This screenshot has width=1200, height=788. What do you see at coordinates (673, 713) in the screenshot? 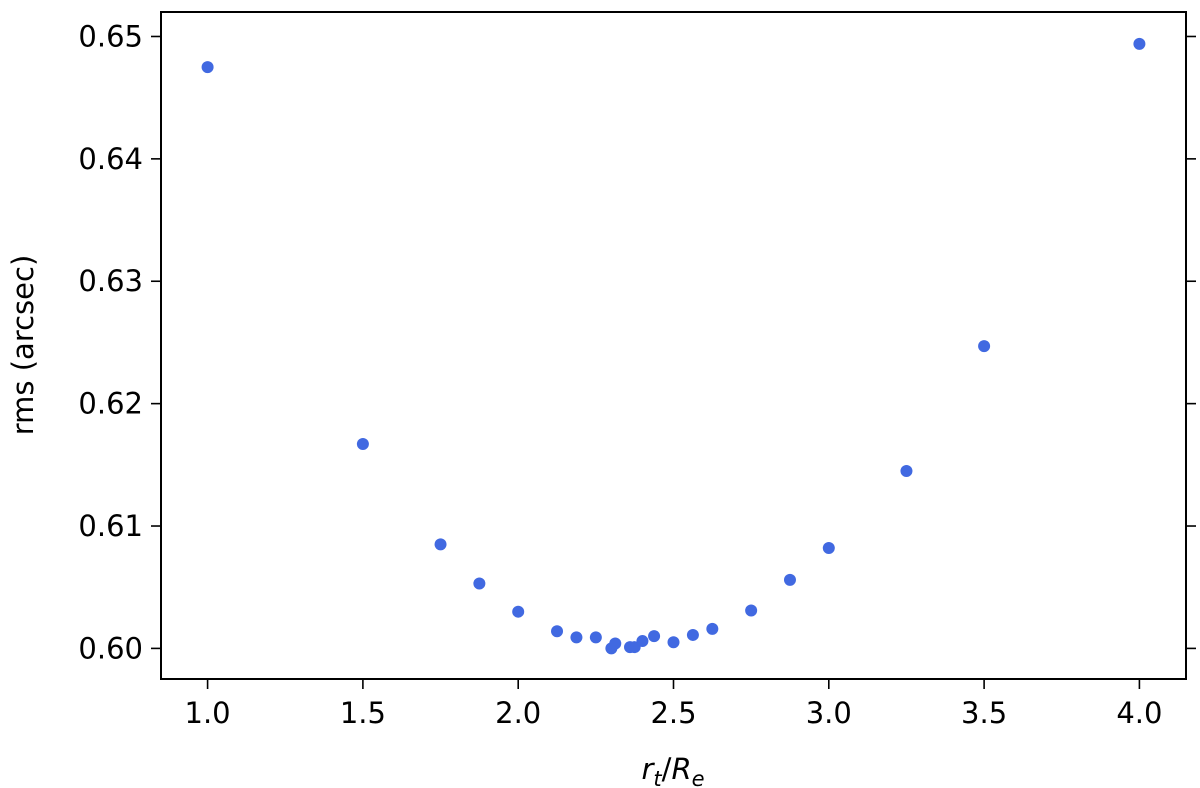
I see `x-tick-label: 2.5` at bounding box center [673, 713].